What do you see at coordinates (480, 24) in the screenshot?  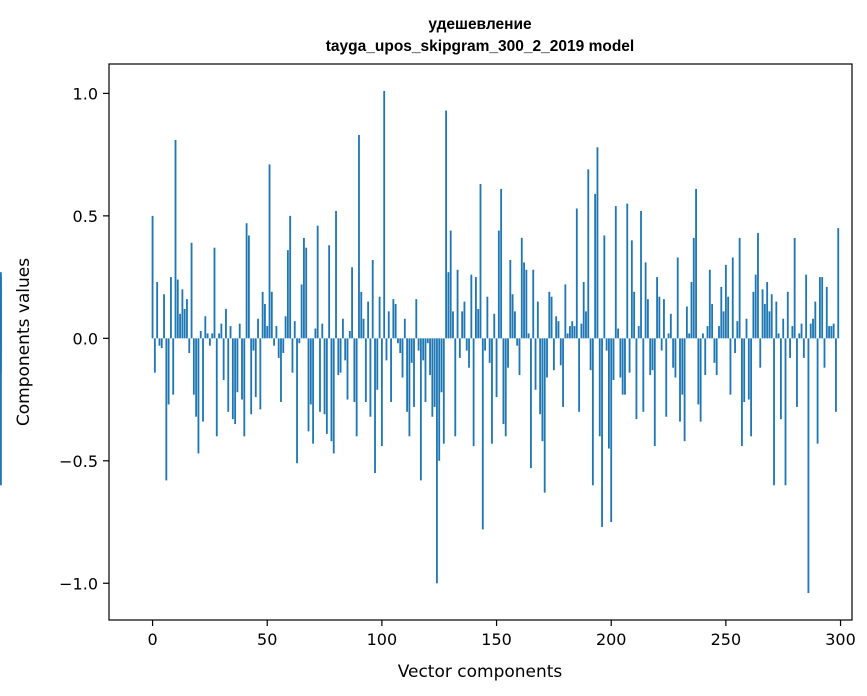 I see `chart-title: удешевление` at bounding box center [480, 24].